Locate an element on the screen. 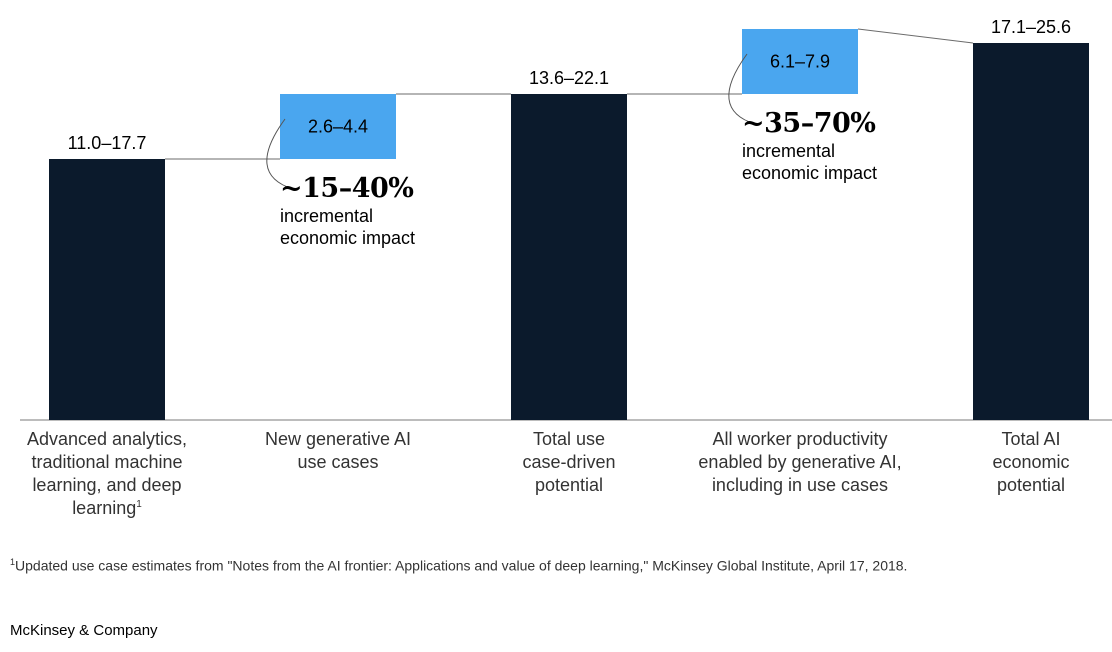 The image size is (1112, 652). bar-value-label: 2.6–4.4 is located at coordinates (338, 127).